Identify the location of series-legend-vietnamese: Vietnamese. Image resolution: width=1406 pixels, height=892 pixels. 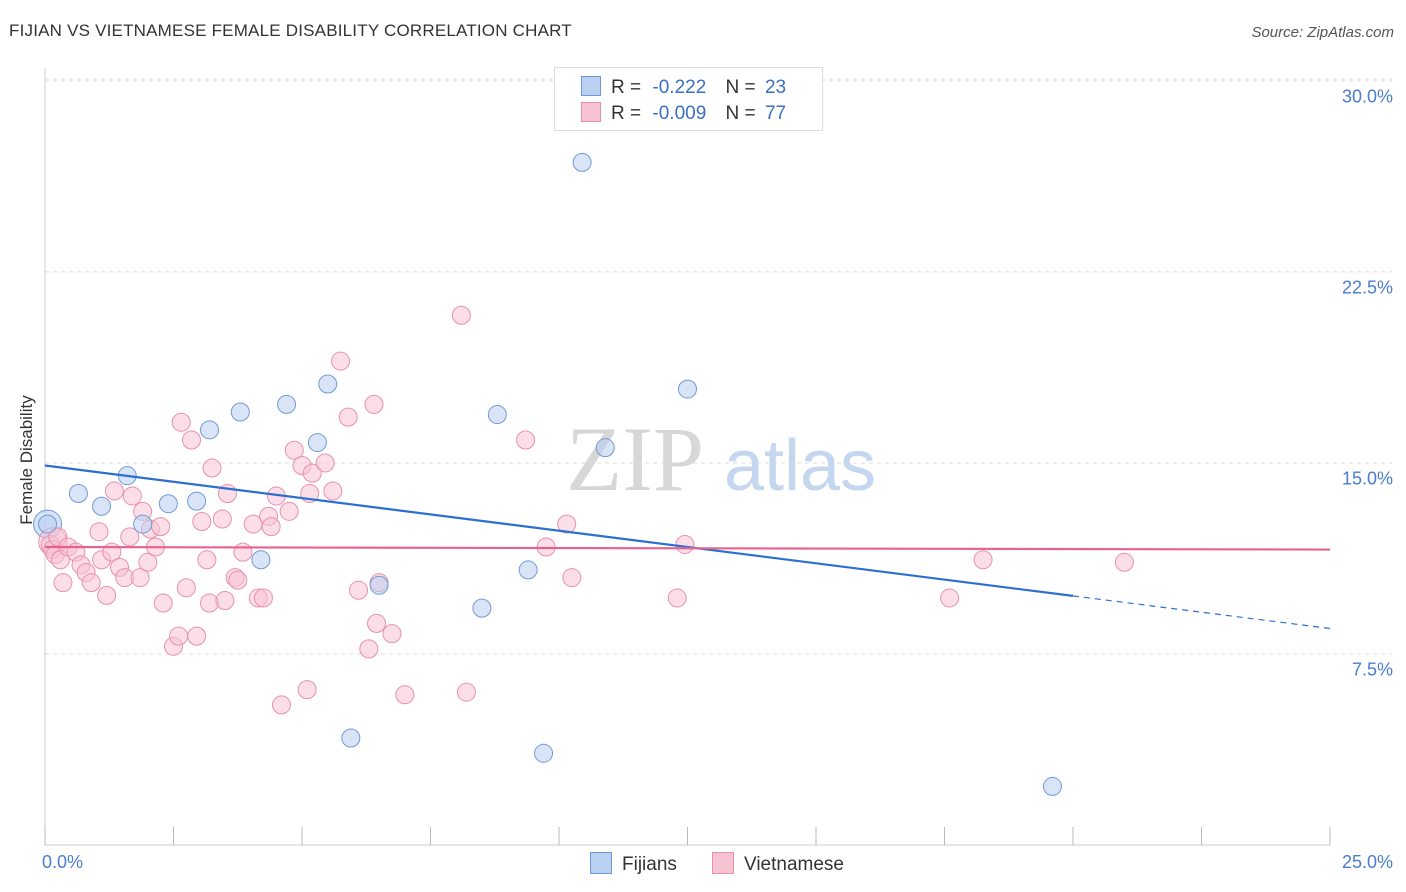
(778, 864).